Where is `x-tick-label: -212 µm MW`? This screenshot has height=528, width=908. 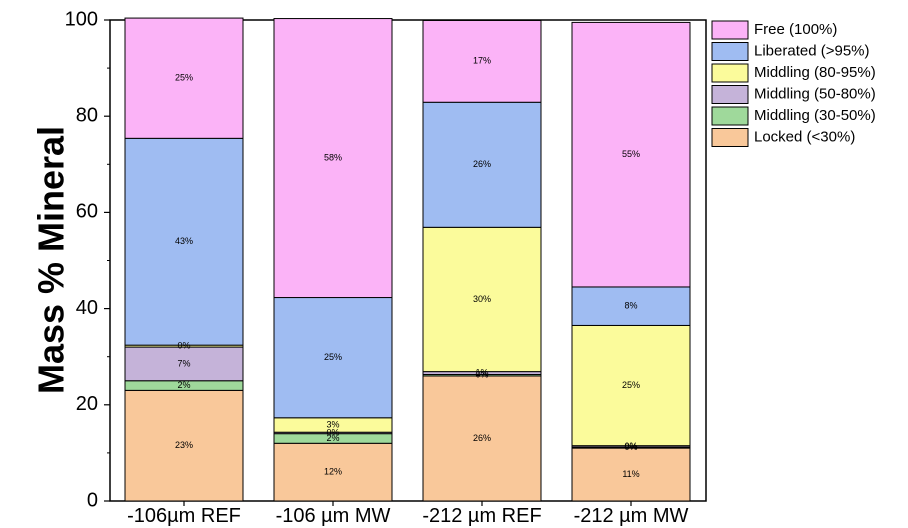
x-tick-label: -212 µm MW is located at coordinates (631, 516).